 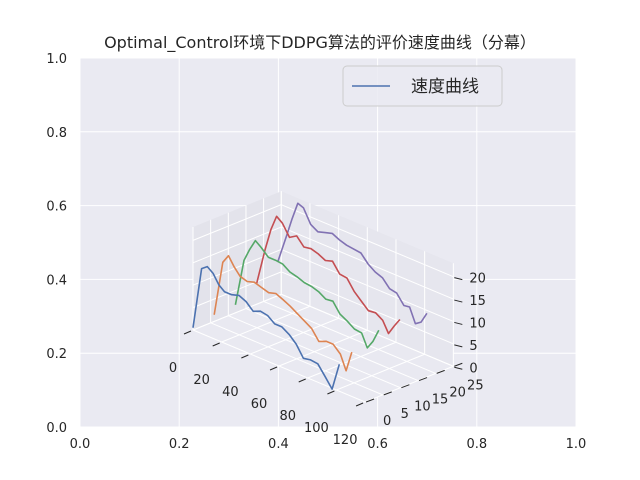 I want to click on x-tick-label: 60, so click(x=259, y=404).